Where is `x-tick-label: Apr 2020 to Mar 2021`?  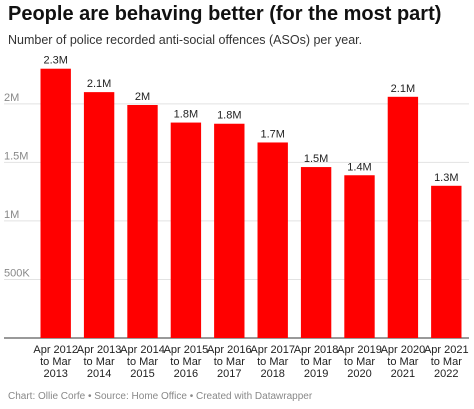 x-tick-label: Apr 2020 to Mar 2021 is located at coordinates (403, 362).